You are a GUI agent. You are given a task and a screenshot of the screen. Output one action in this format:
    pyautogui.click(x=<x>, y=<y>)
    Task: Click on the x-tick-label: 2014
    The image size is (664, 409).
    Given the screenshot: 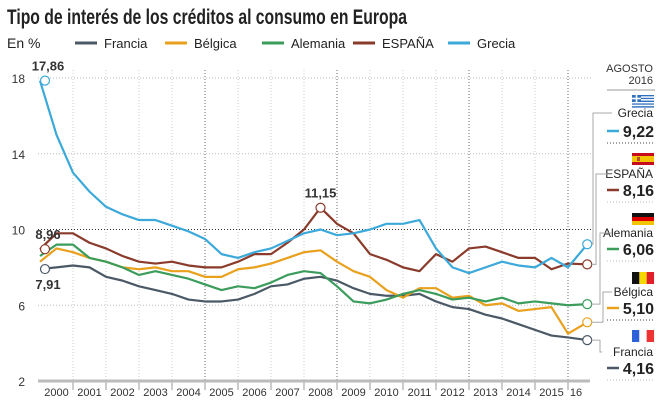 What is the action you would take?
    pyautogui.click(x=518, y=393)
    